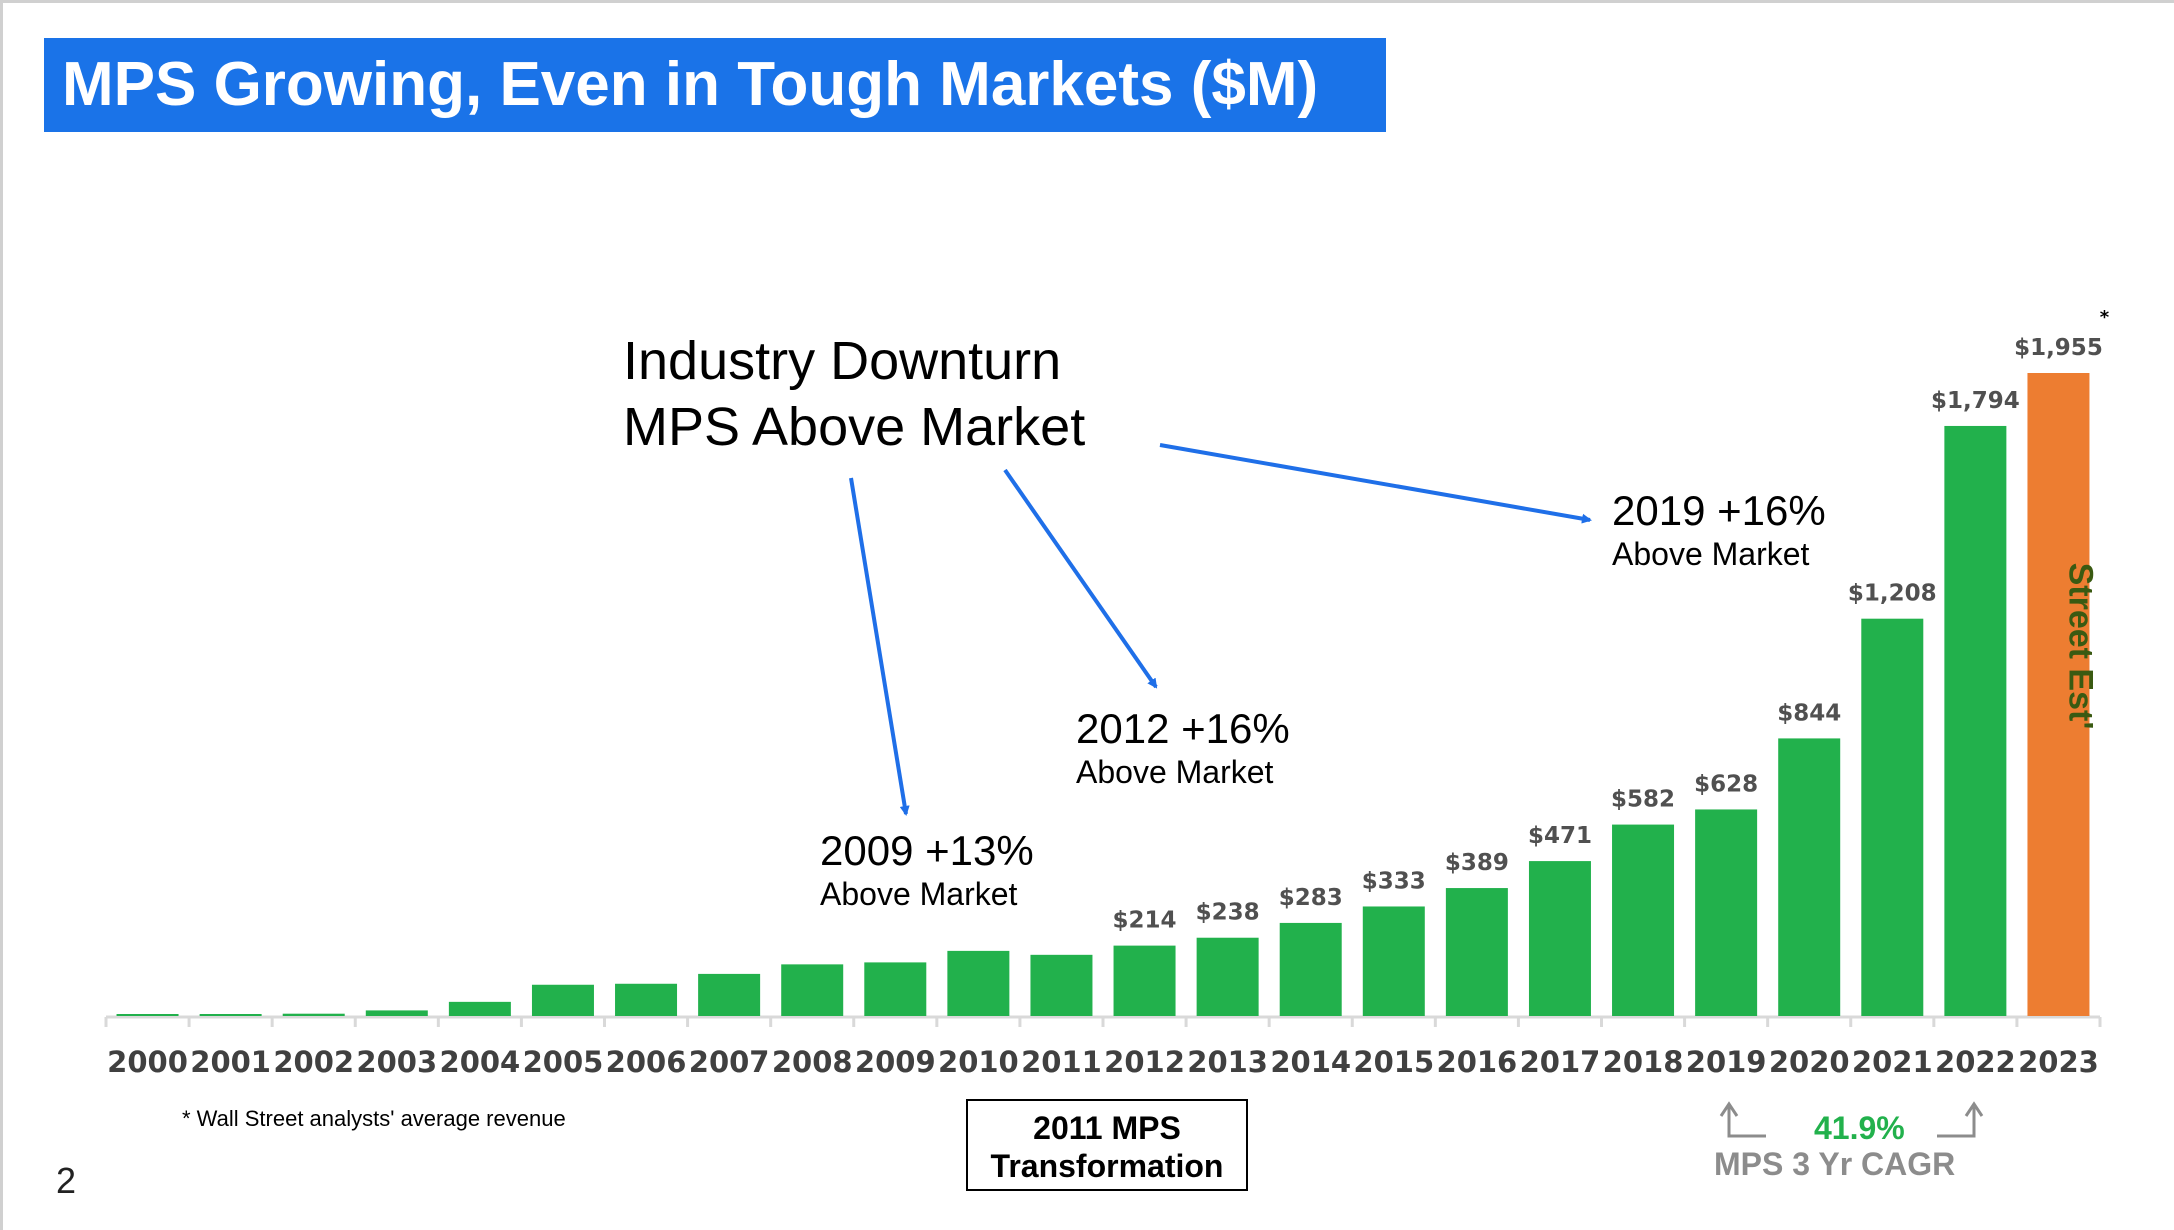 This screenshot has height=1230, width=2174. I want to click on x-tick-label: 2022, so click(1975, 1062).